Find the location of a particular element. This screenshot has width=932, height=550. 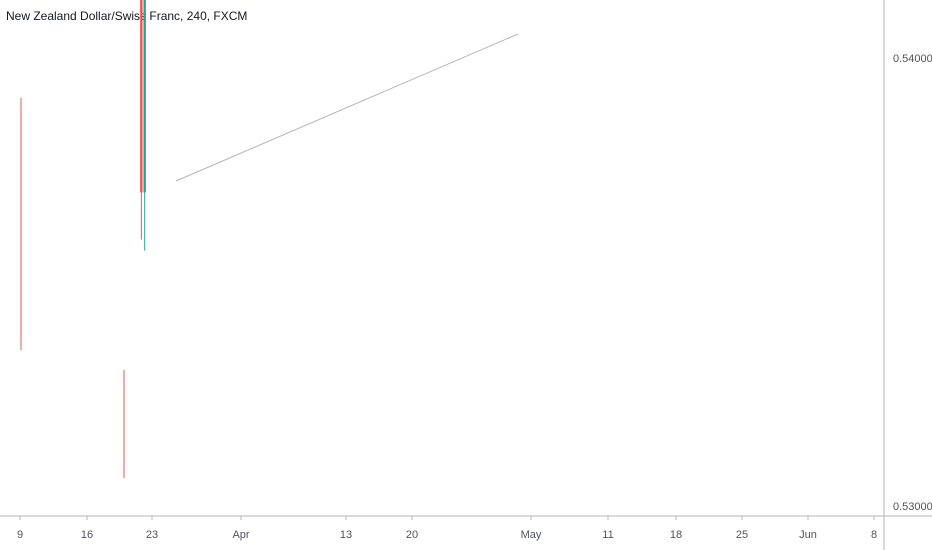

x-tick-label: 20 is located at coordinates (412, 535).